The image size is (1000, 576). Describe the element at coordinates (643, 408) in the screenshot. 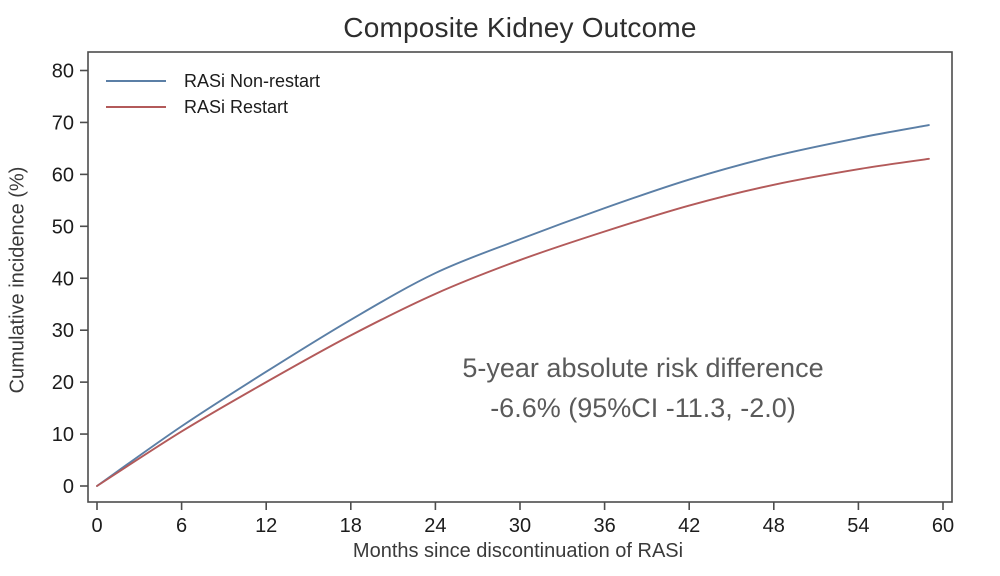

I see `annotation-line2: -6.6% (95%CI -11.3, -2.0)` at that location.